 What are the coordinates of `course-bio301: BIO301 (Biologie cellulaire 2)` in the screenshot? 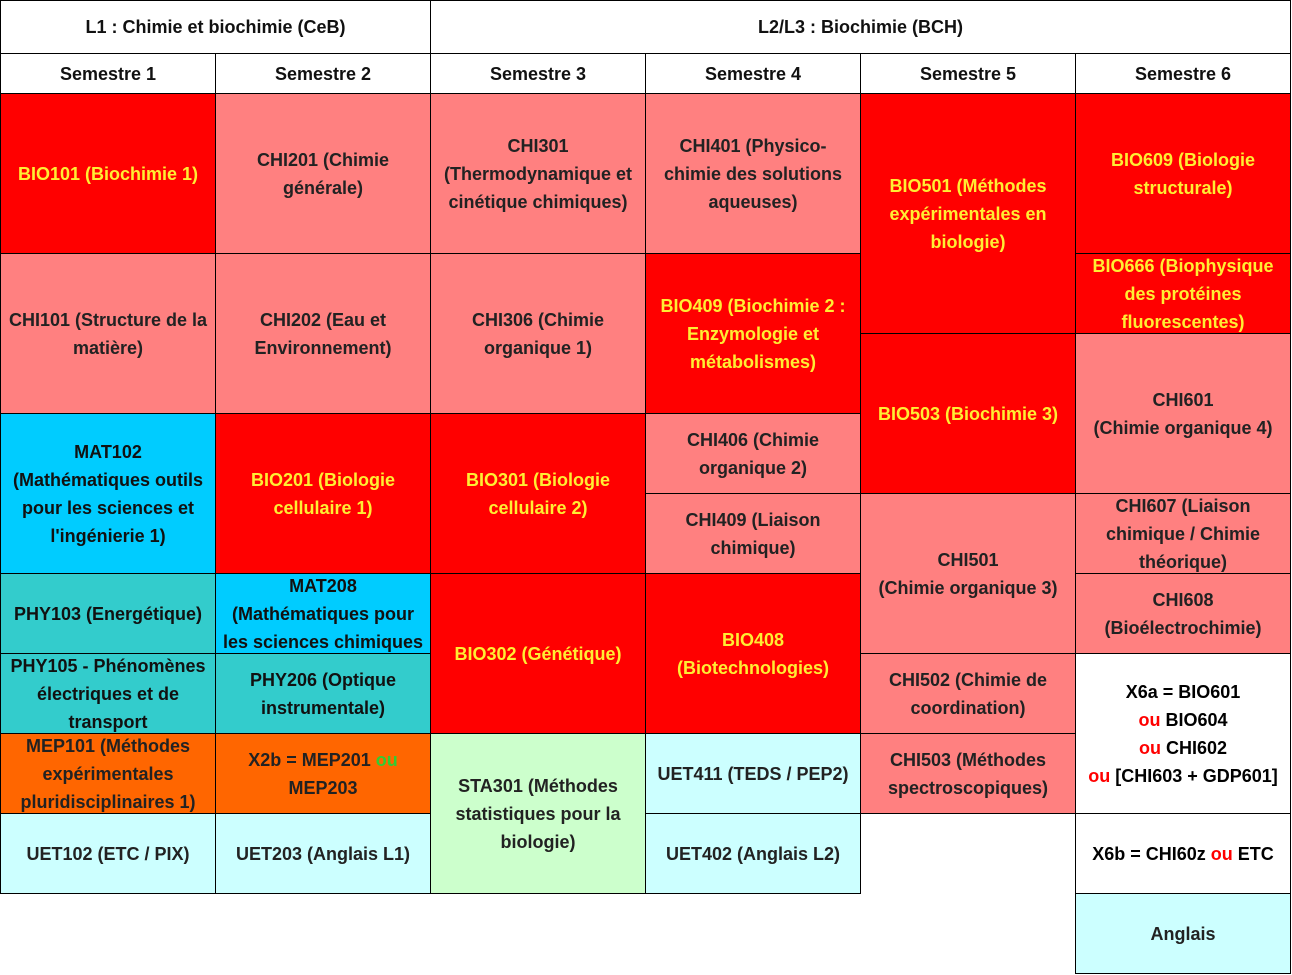 It's located at (538, 493).